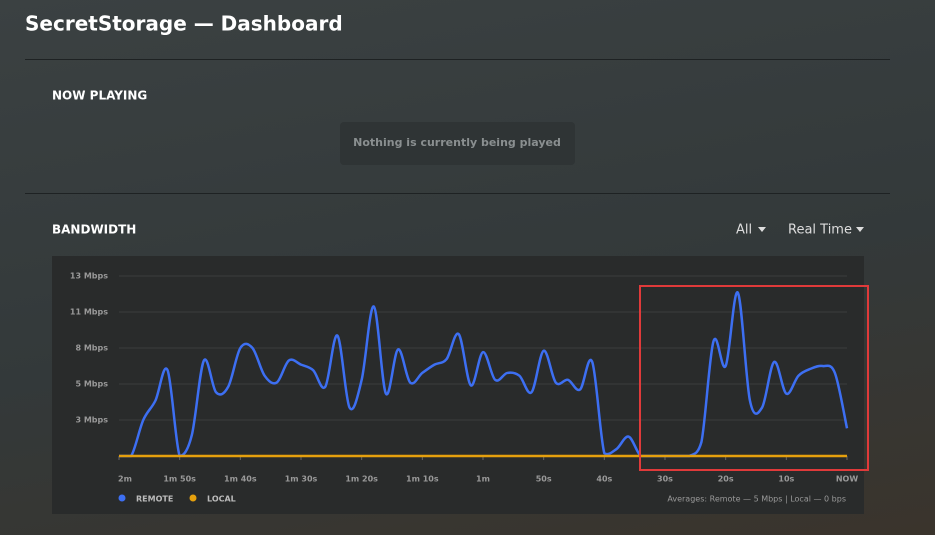  I want to click on legend-label: REMOTE, so click(154, 499).